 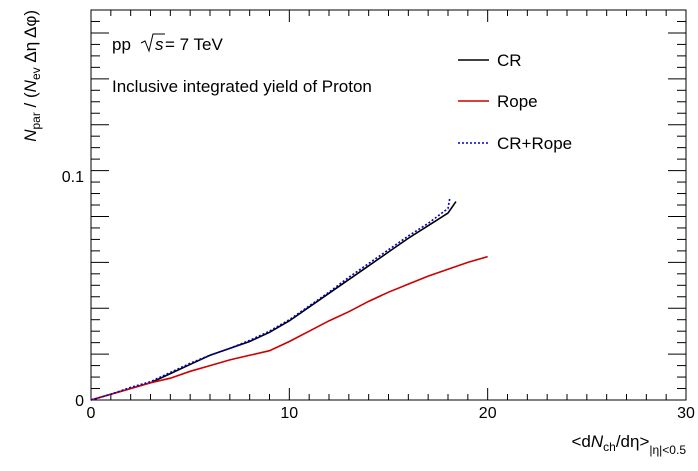 I want to click on legend-label-cr: CR, so click(x=509, y=60).